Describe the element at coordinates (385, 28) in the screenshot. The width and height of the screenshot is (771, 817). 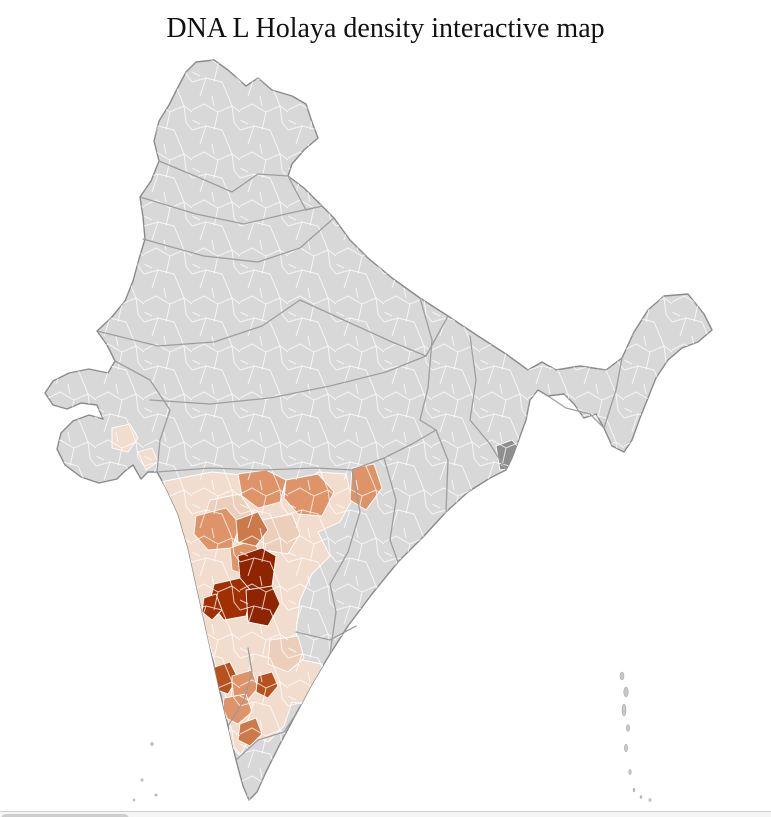
I see `page-title: DNA L Holaya density interactive map` at that location.